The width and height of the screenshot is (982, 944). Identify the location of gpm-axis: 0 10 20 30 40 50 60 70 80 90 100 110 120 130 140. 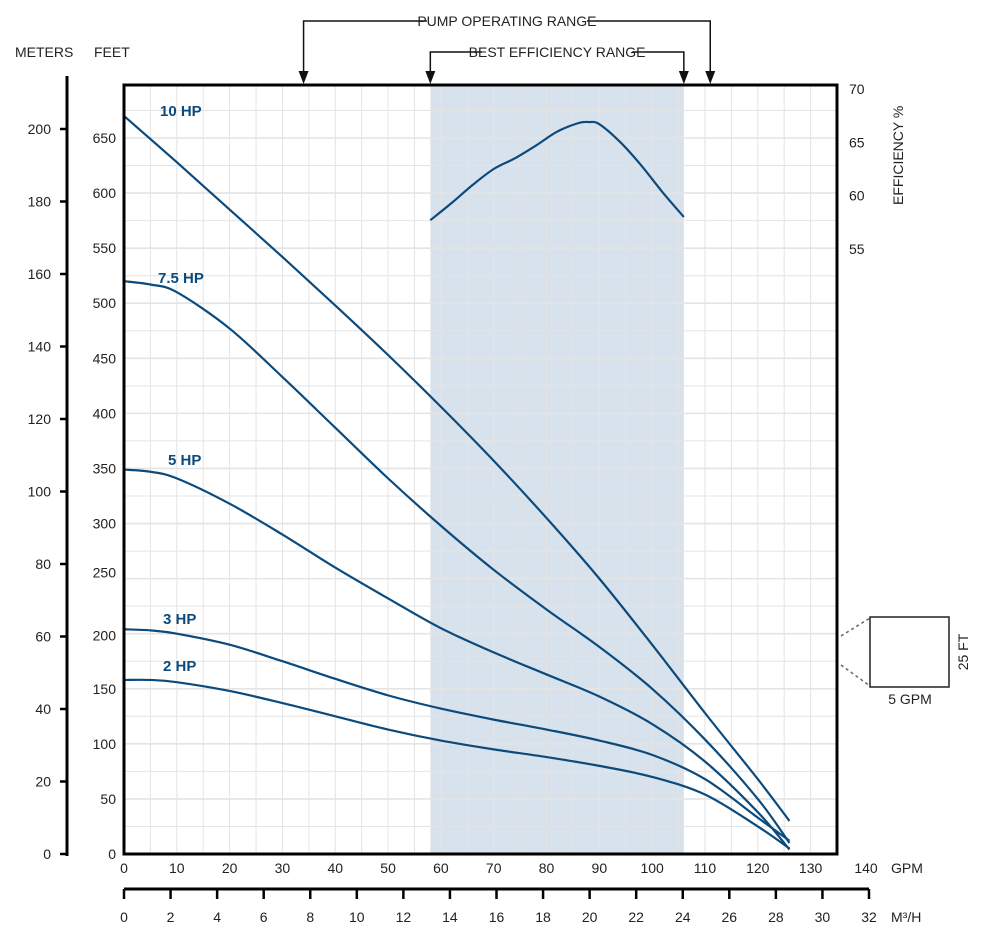
(499, 868).